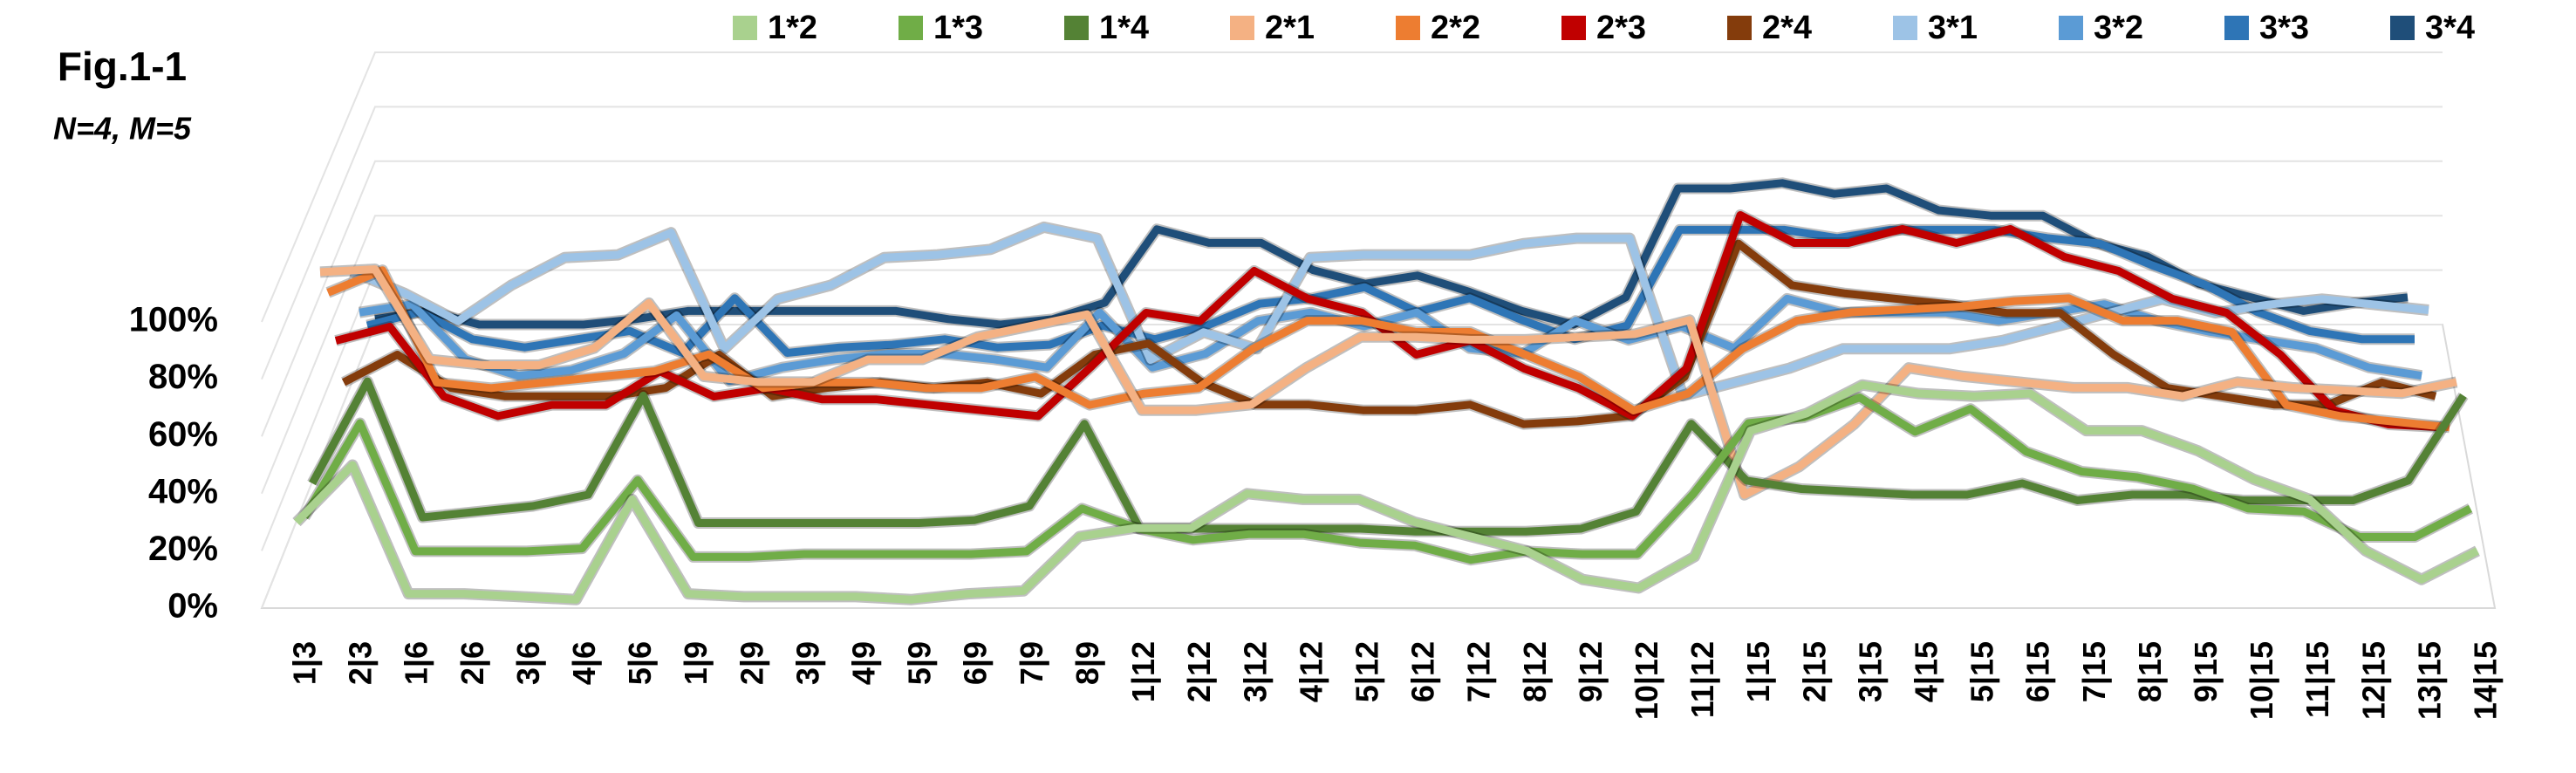 The height and width of the screenshot is (773, 2576). What do you see at coordinates (2150, 671) in the screenshot?
I see `x-tick-label: 8|15` at bounding box center [2150, 671].